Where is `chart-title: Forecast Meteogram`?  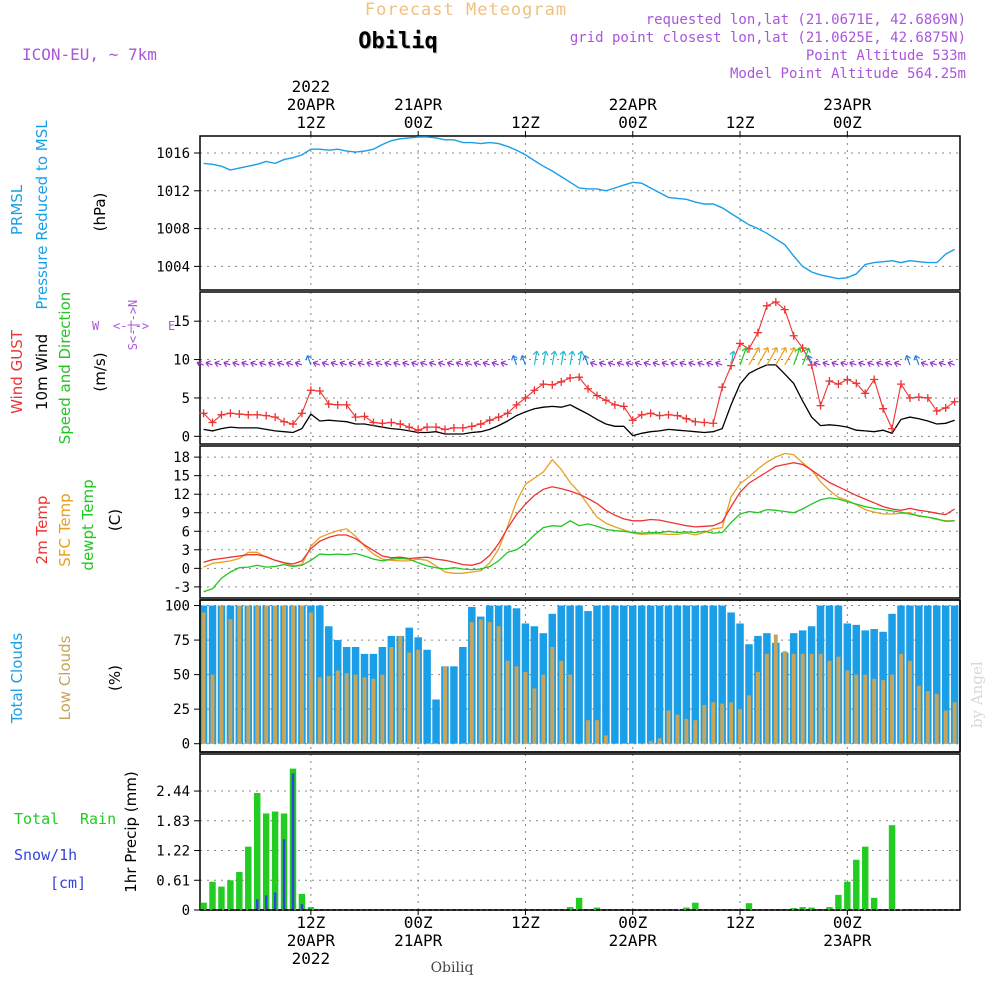 chart-title: Forecast Meteogram is located at coordinates (466, 10).